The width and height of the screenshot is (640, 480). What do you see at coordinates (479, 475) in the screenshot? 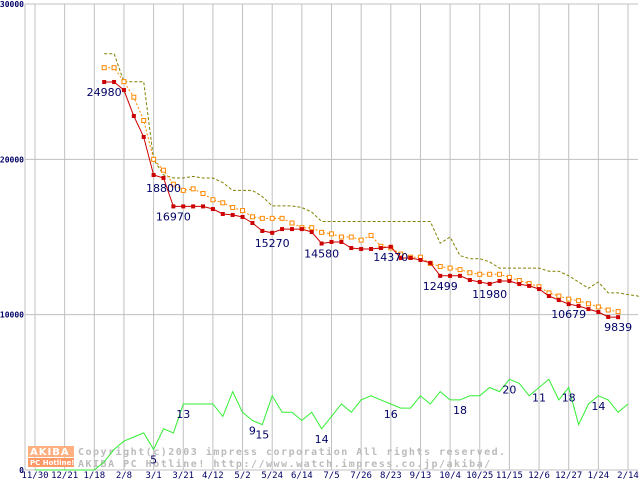
I see `x-tick-label: 10/25` at bounding box center [479, 475].